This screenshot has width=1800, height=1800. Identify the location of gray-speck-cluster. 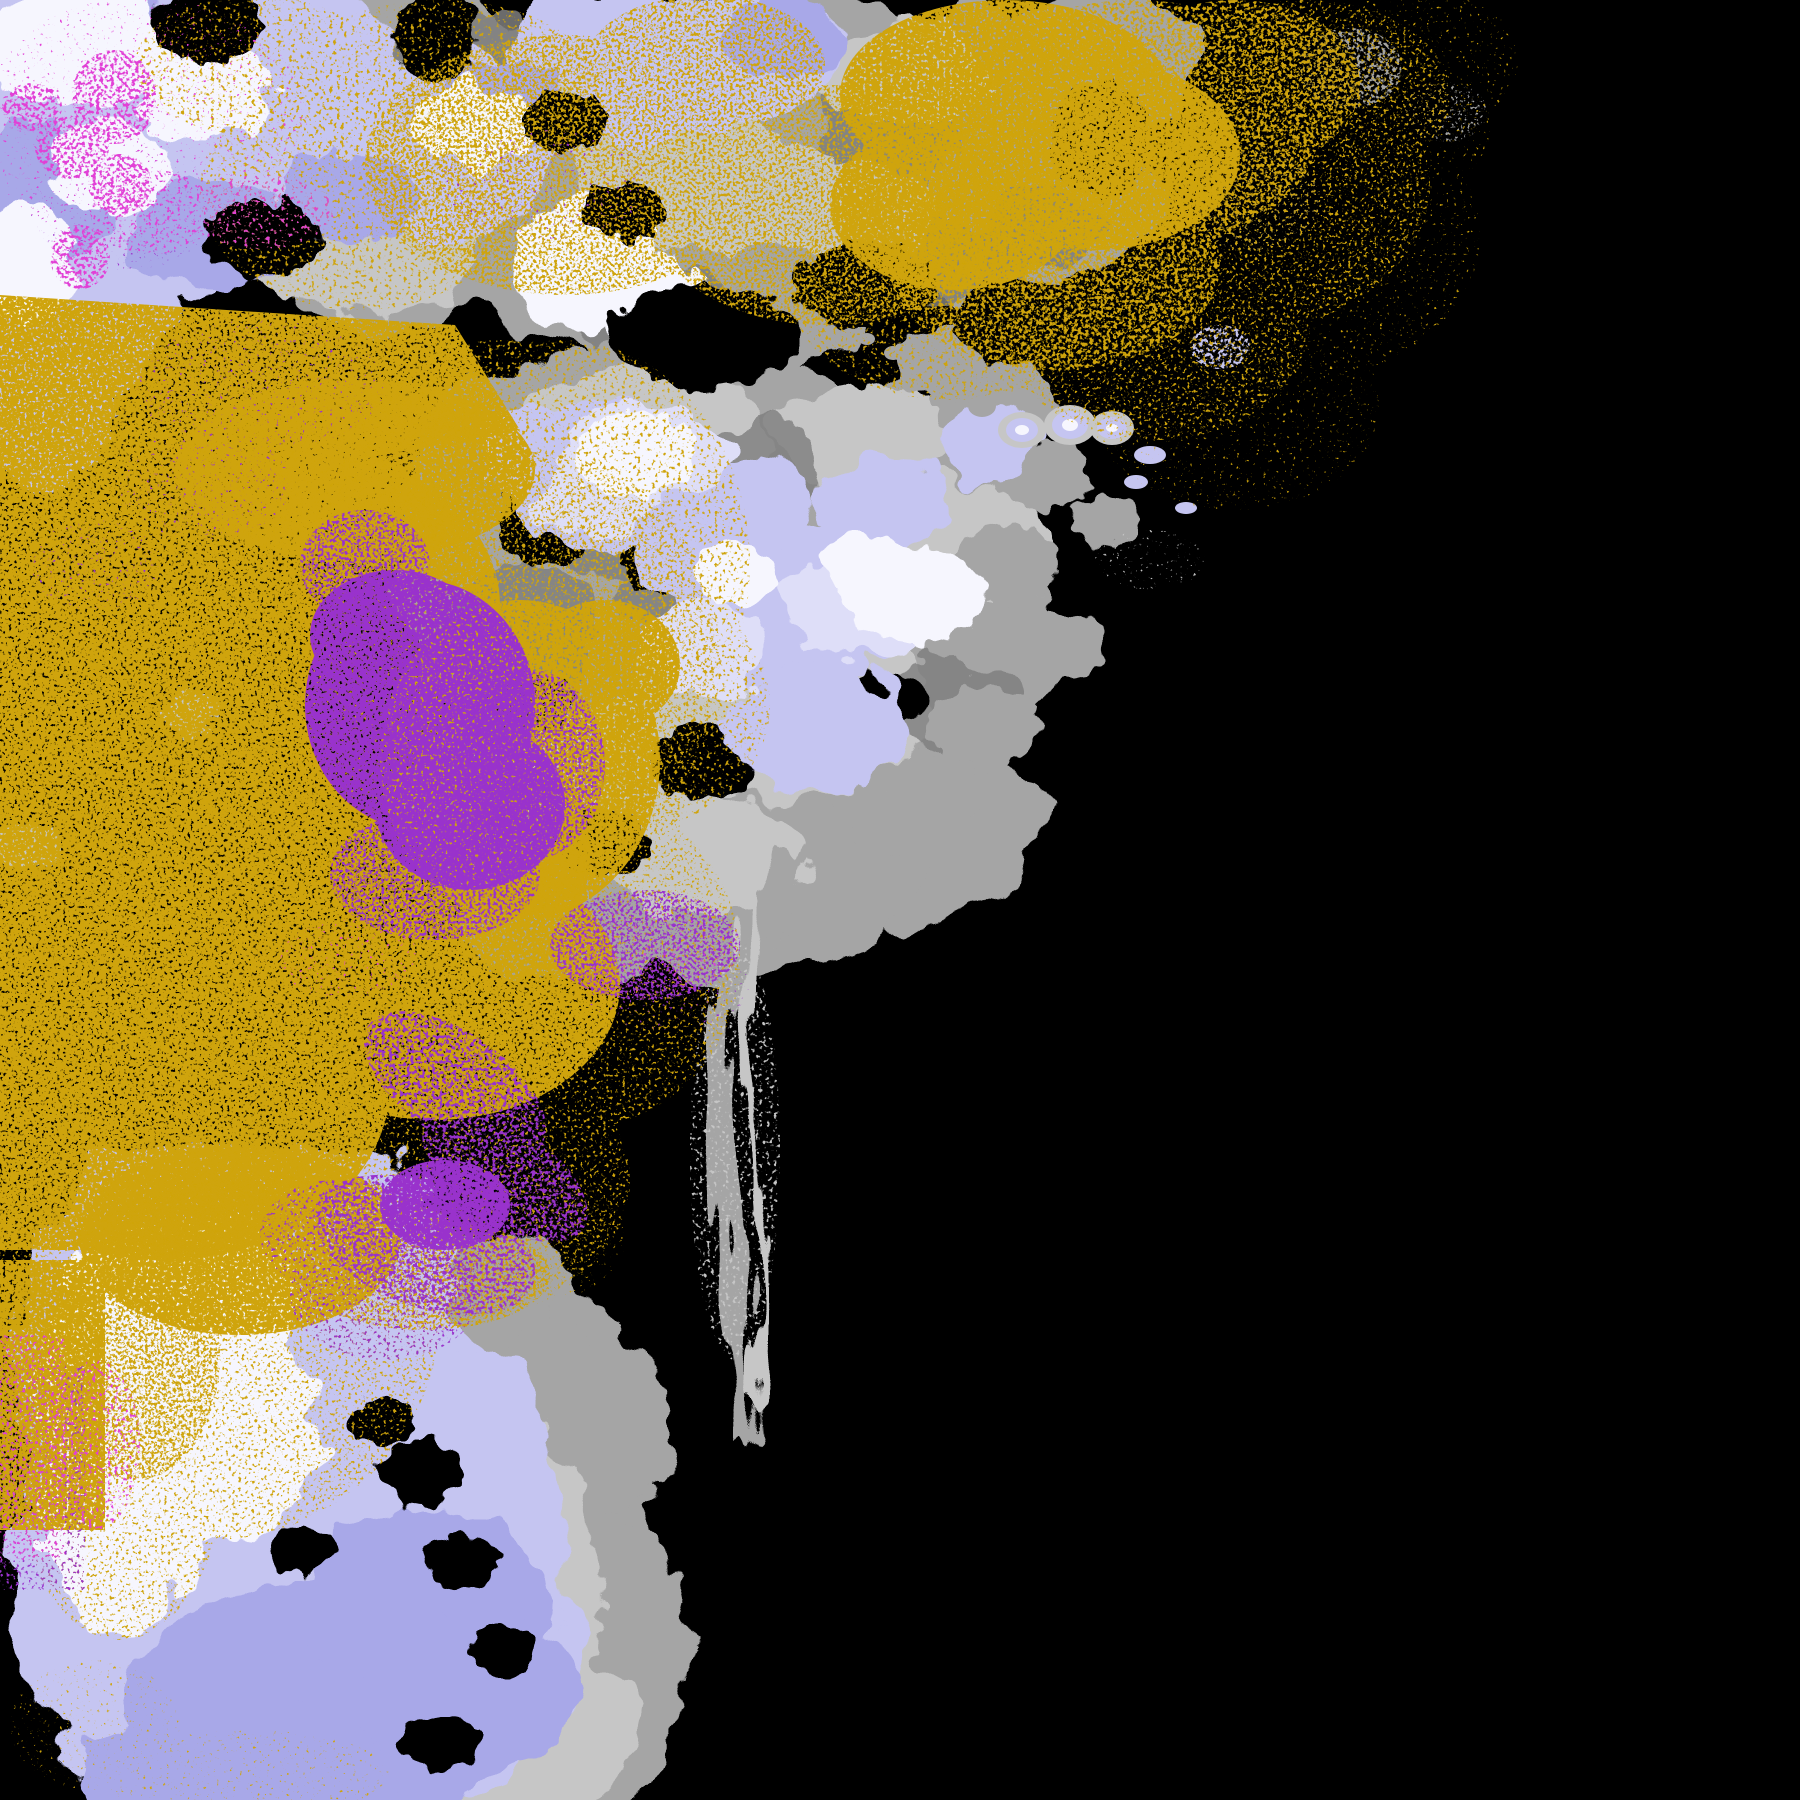
(1150, 560).